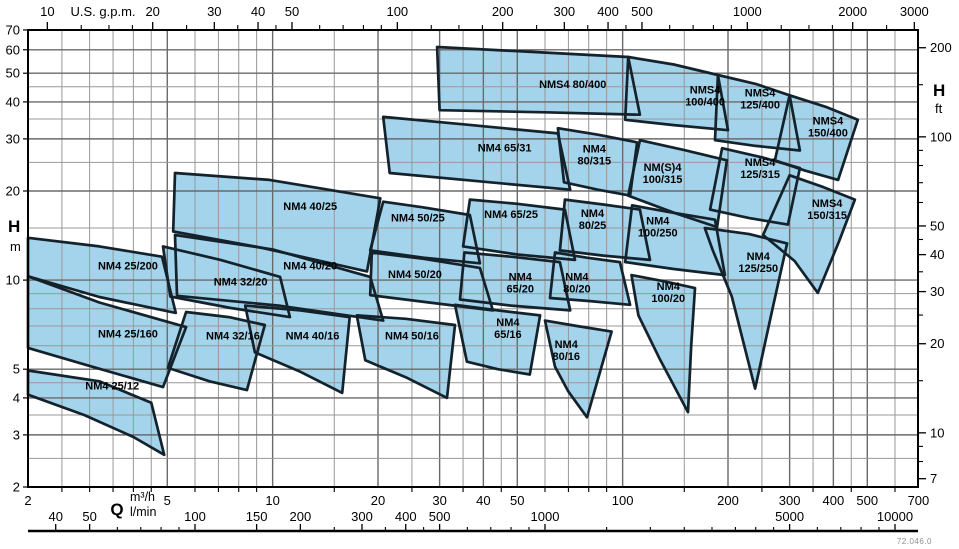 The height and width of the screenshot is (549, 959). I want to click on pump-envelope-label: NM4 100/20, so click(668, 293).